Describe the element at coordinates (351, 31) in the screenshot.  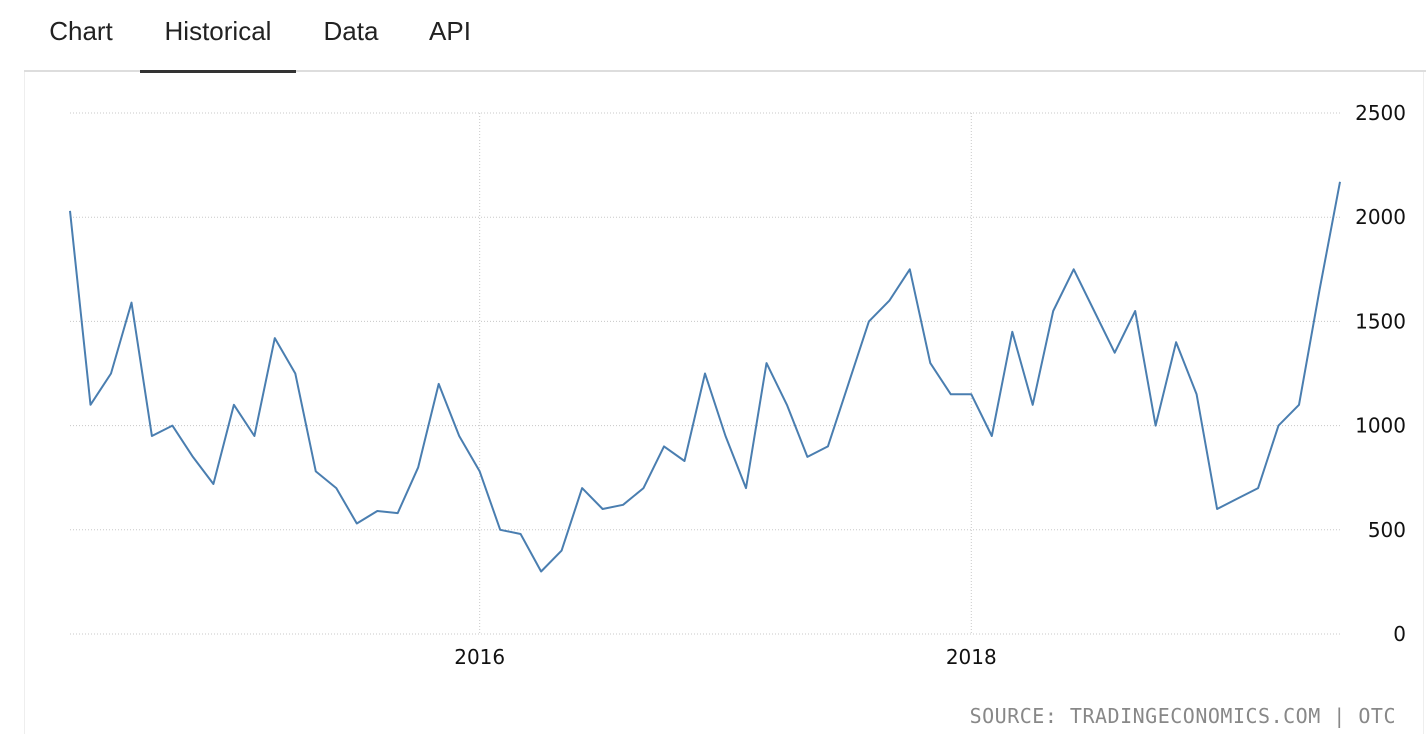
I see `tab-data: Data` at that location.